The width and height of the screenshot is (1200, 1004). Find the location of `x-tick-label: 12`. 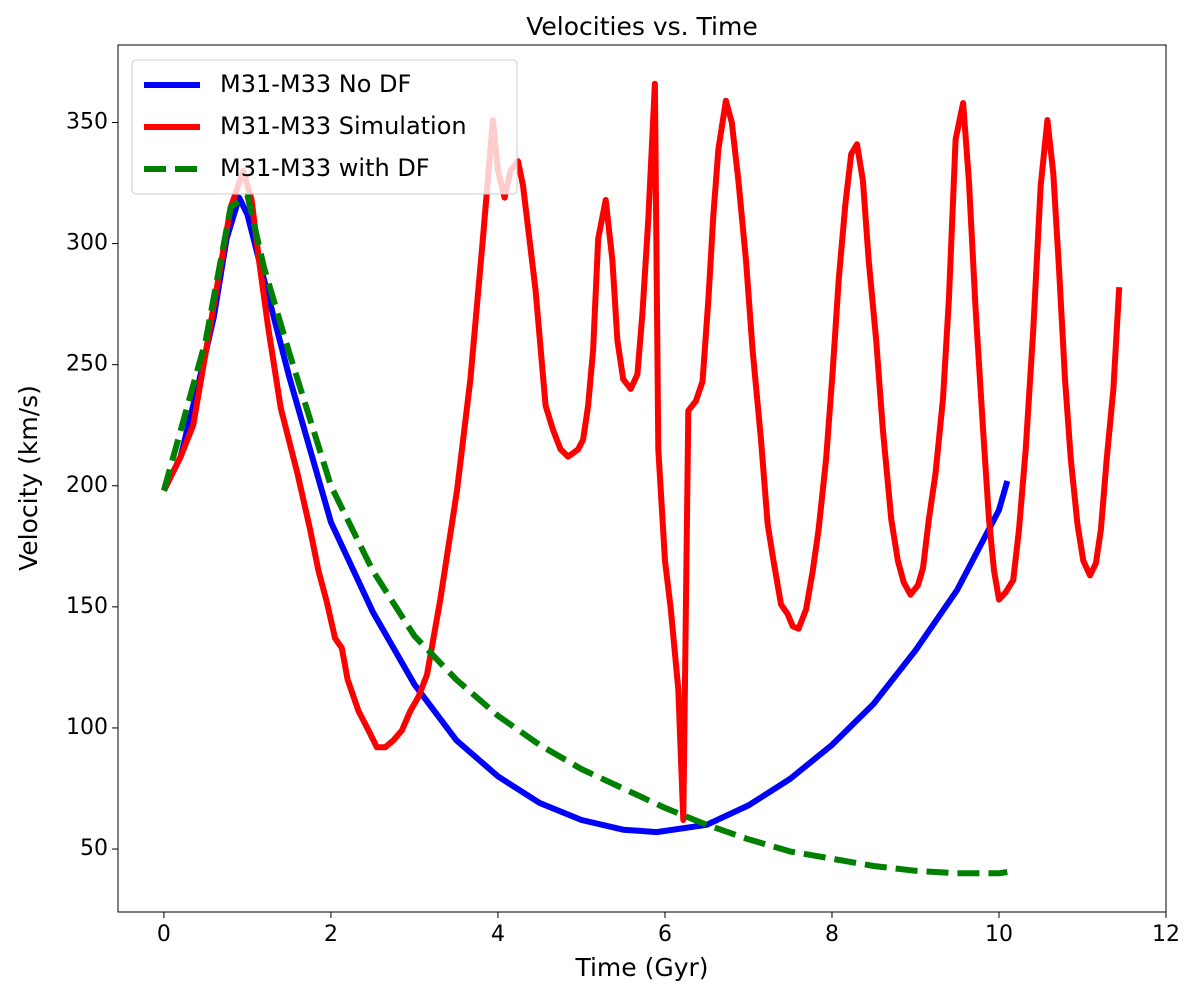

x-tick-label: 12 is located at coordinates (1166, 934).